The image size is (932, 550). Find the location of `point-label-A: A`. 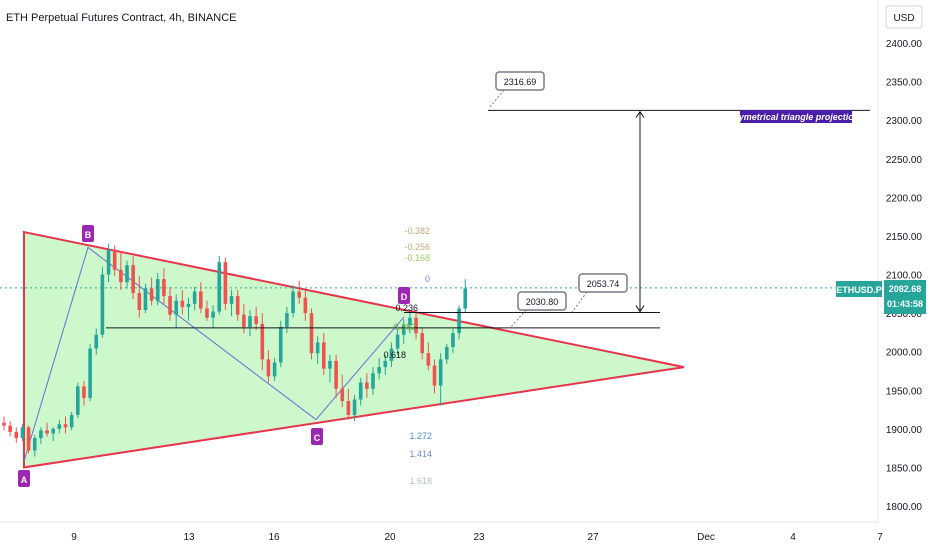

point-label-A: A is located at coordinates (24, 478).